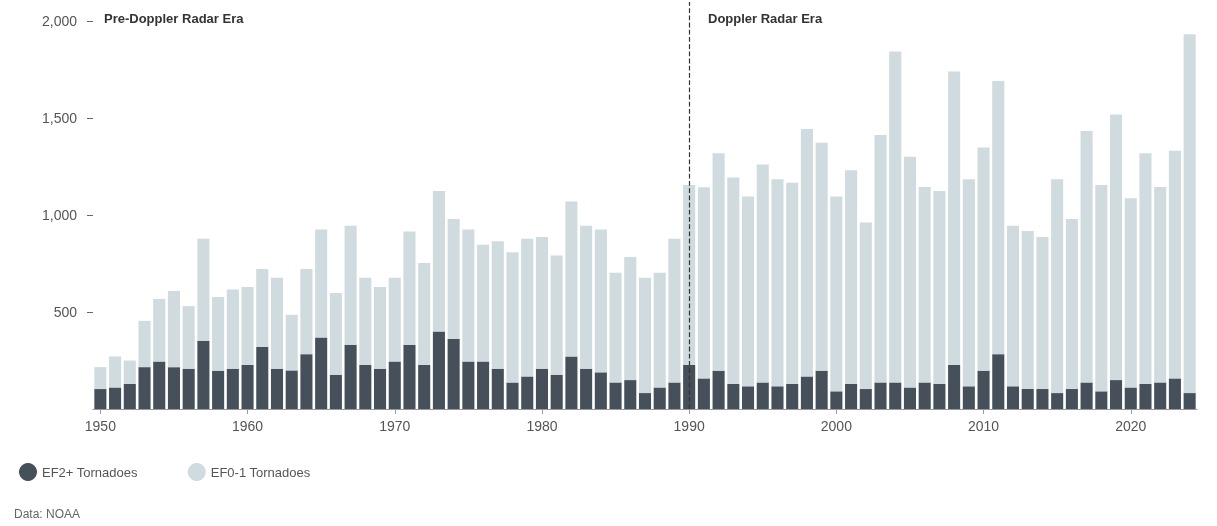  What do you see at coordinates (765, 18) in the screenshot?
I see `annotation: Doppler Radar Era` at bounding box center [765, 18].